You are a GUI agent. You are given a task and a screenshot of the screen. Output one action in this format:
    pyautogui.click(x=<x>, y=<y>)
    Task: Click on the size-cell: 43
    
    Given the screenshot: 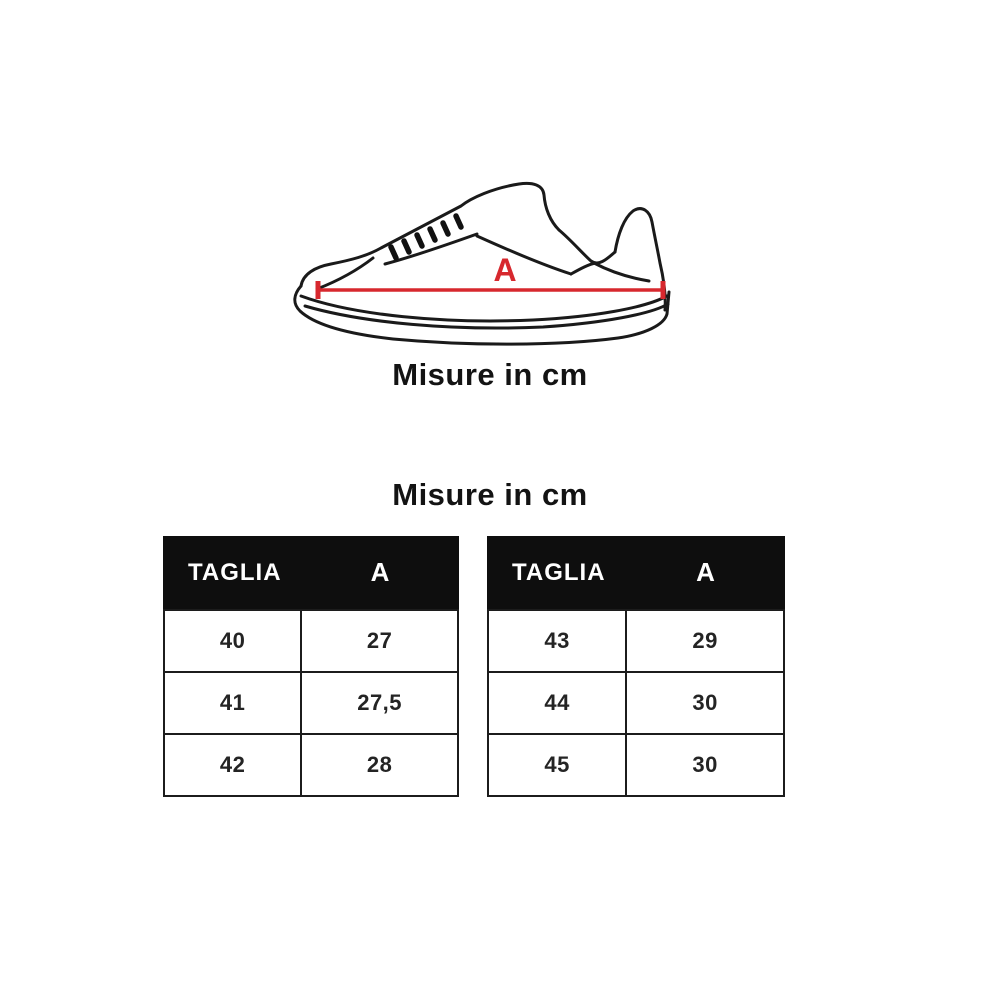 What is the action you would take?
    pyautogui.click(x=558, y=641)
    